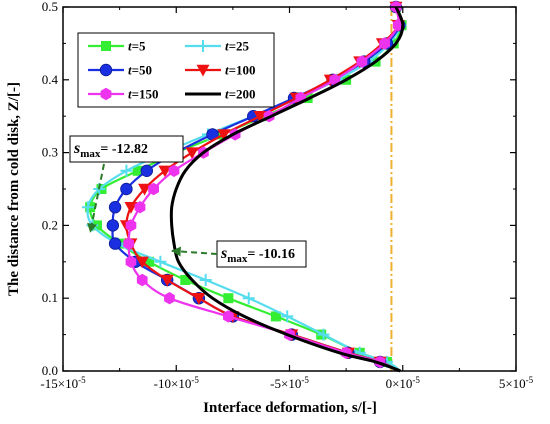  Describe the element at coordinates (110, 150) in the screenshot. I see `annotation-text: smax= -12.82` at that location.